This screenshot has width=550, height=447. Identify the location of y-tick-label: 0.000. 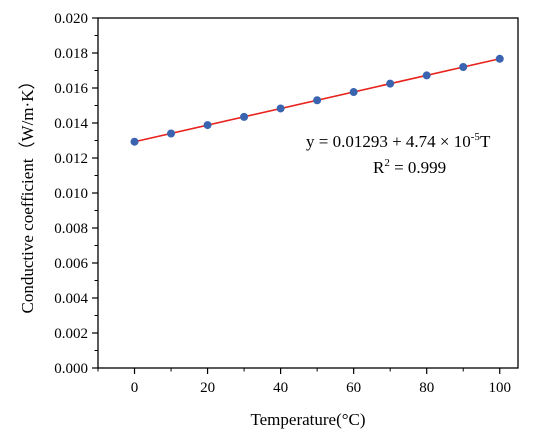
(71, 369).